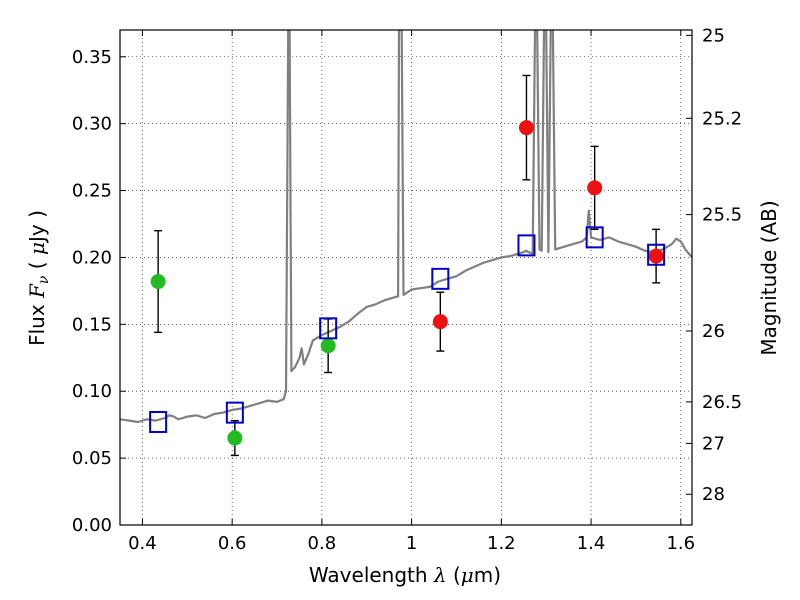  I want to click on y2-axis-label: Magnitude (AB), so click(769, 277).